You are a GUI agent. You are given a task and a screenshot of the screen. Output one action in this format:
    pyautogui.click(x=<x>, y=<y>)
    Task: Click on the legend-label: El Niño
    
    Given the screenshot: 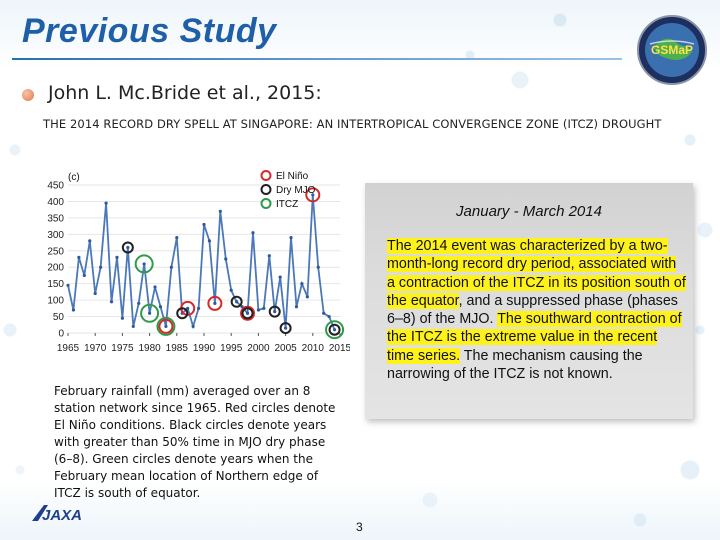 What is the action you would take?
    pyautogui.click(x=292, y=176)
    